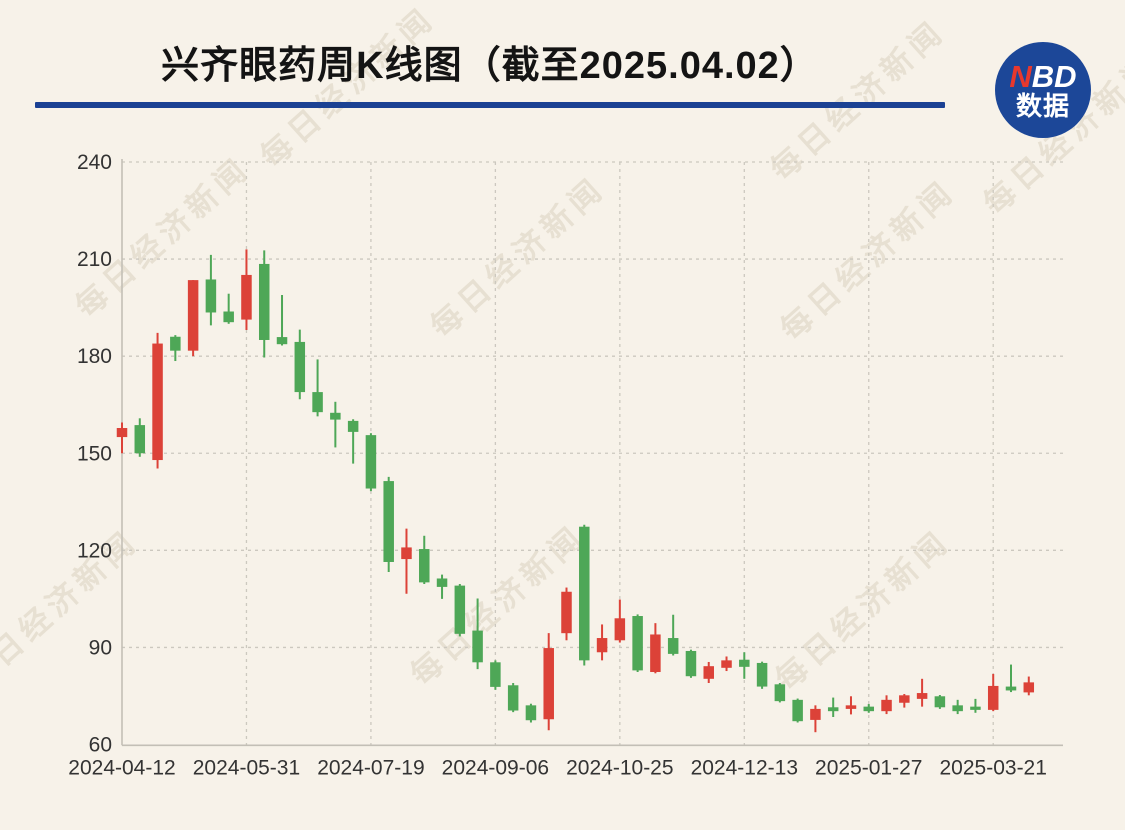  Describe the element at coordinates (370, 768) in the screenshot. I see `x-axis-tick-label: 2024-07-19` at that location.